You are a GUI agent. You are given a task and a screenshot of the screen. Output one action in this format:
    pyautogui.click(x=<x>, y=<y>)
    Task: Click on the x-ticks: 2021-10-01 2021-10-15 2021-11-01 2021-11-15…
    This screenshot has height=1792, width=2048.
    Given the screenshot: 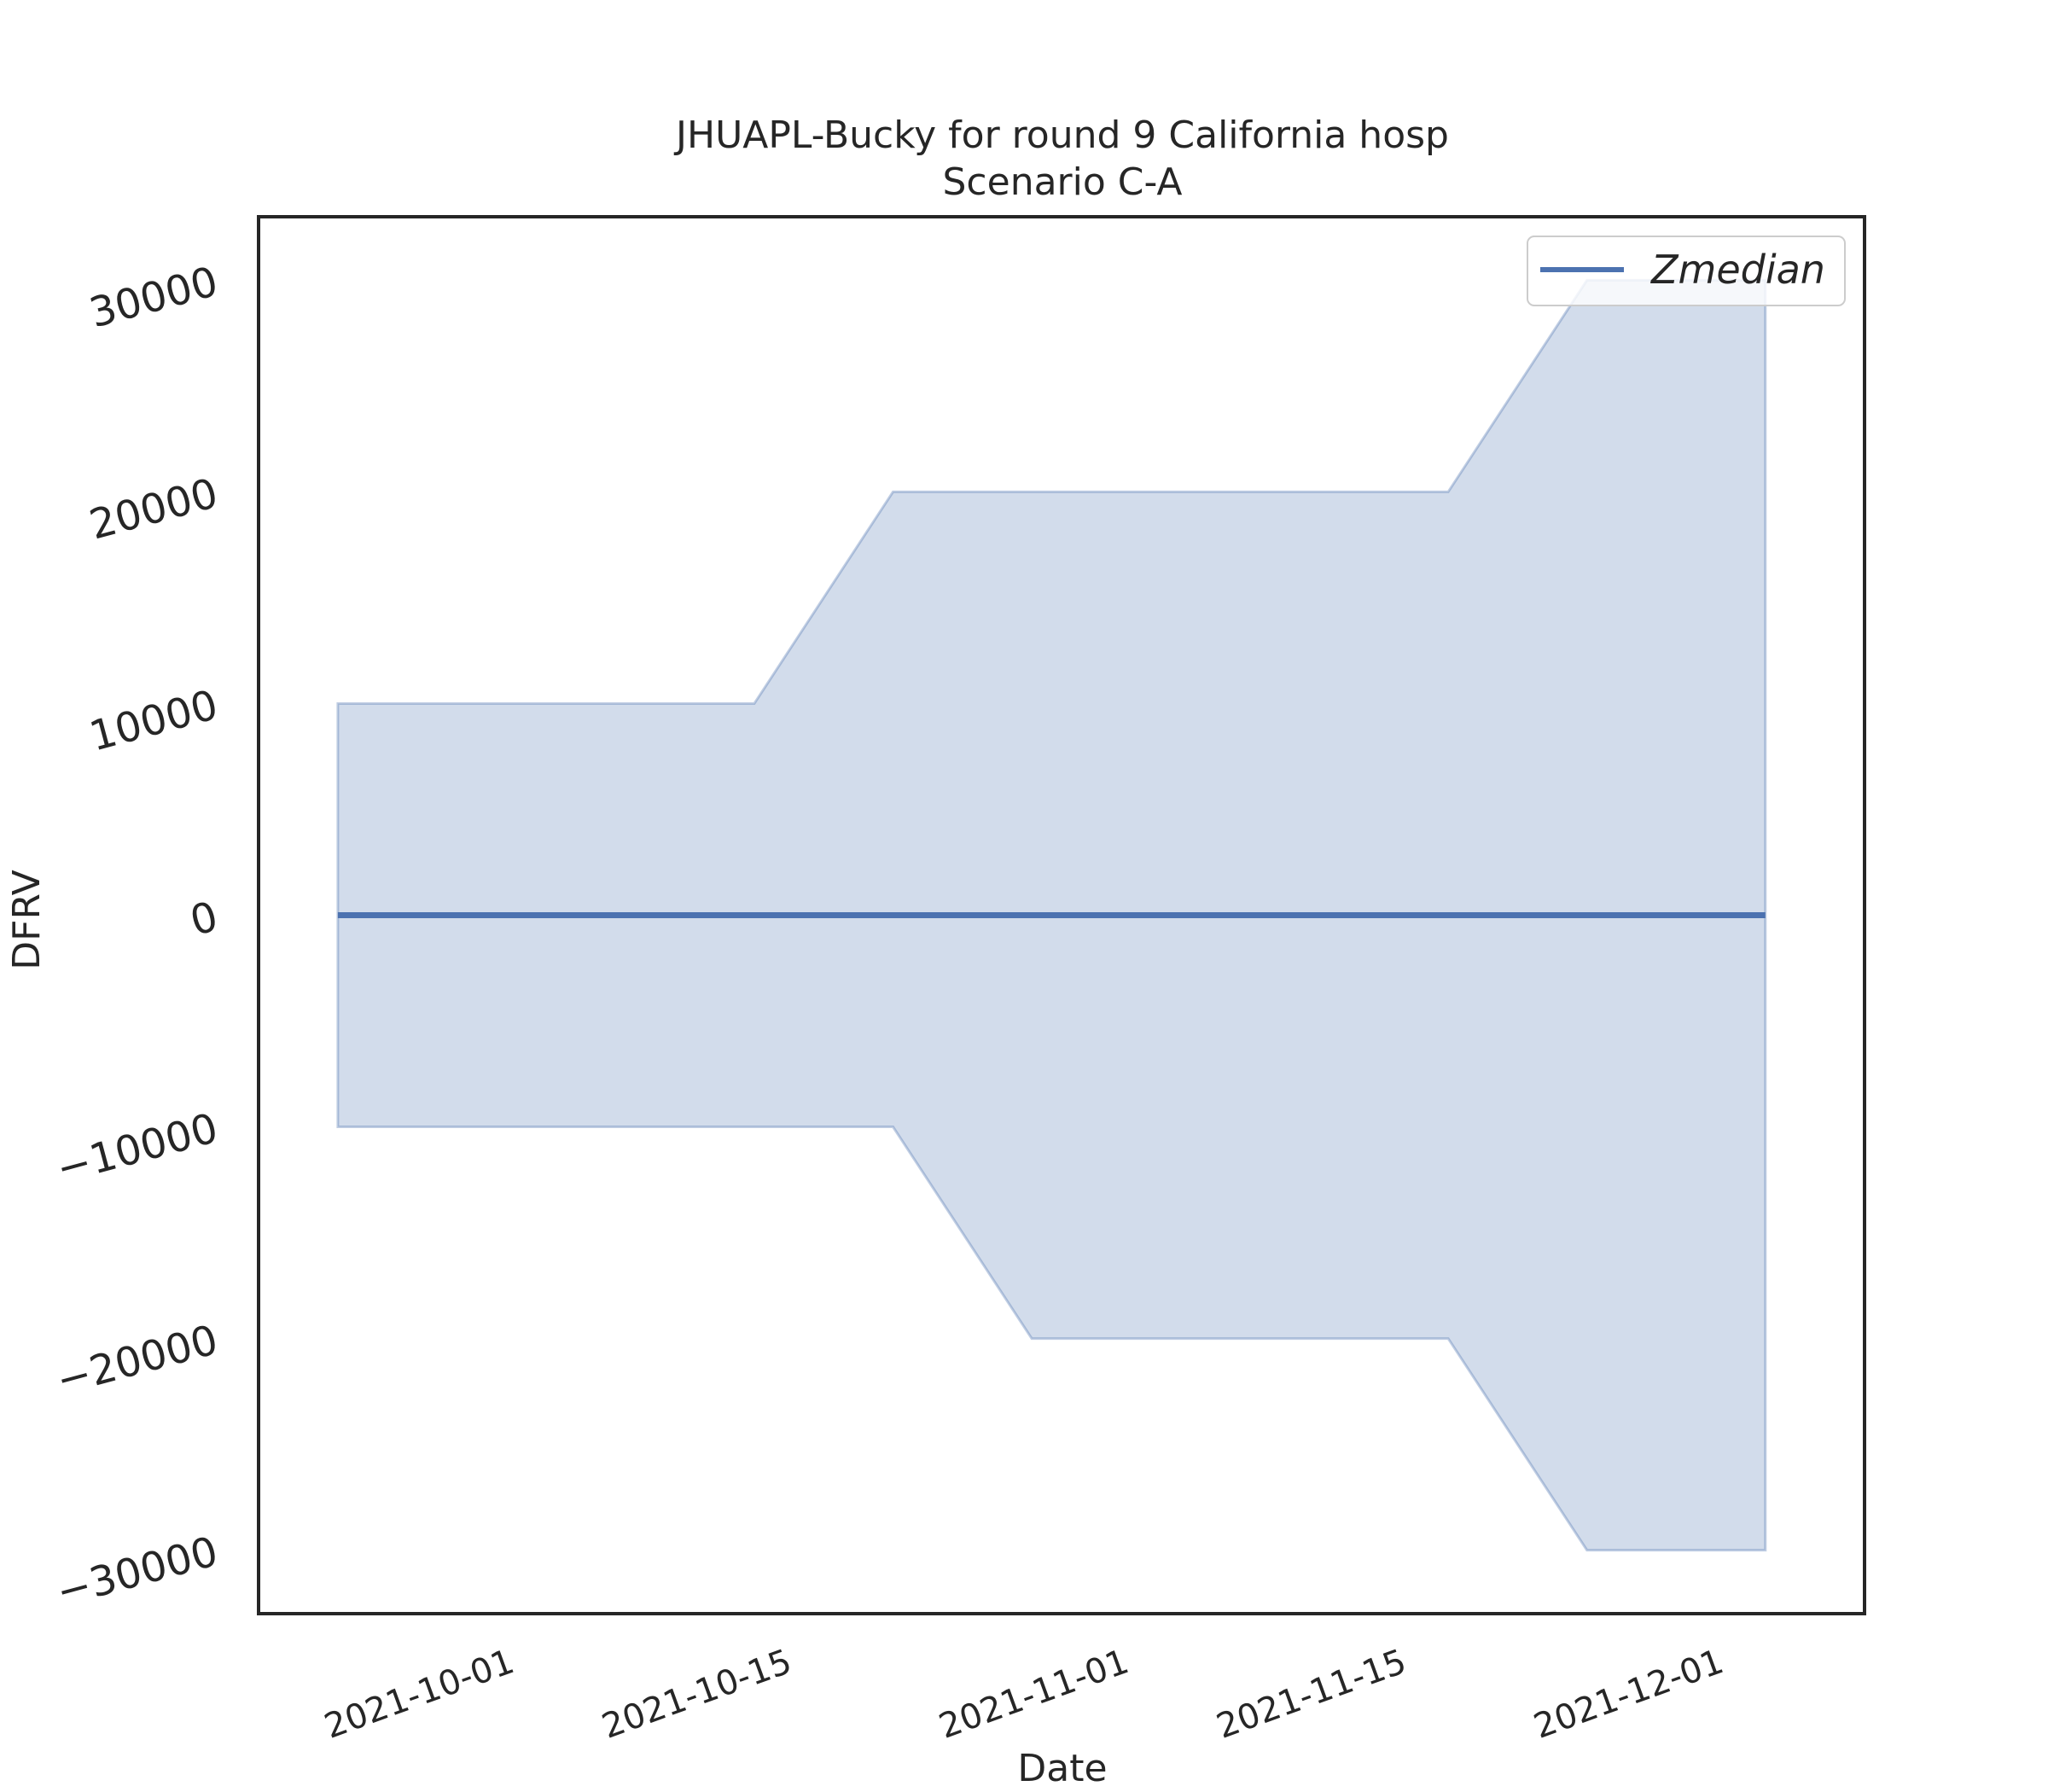 What is the action you would take?
    pyautogui.click(x=1024, y=1694)
    